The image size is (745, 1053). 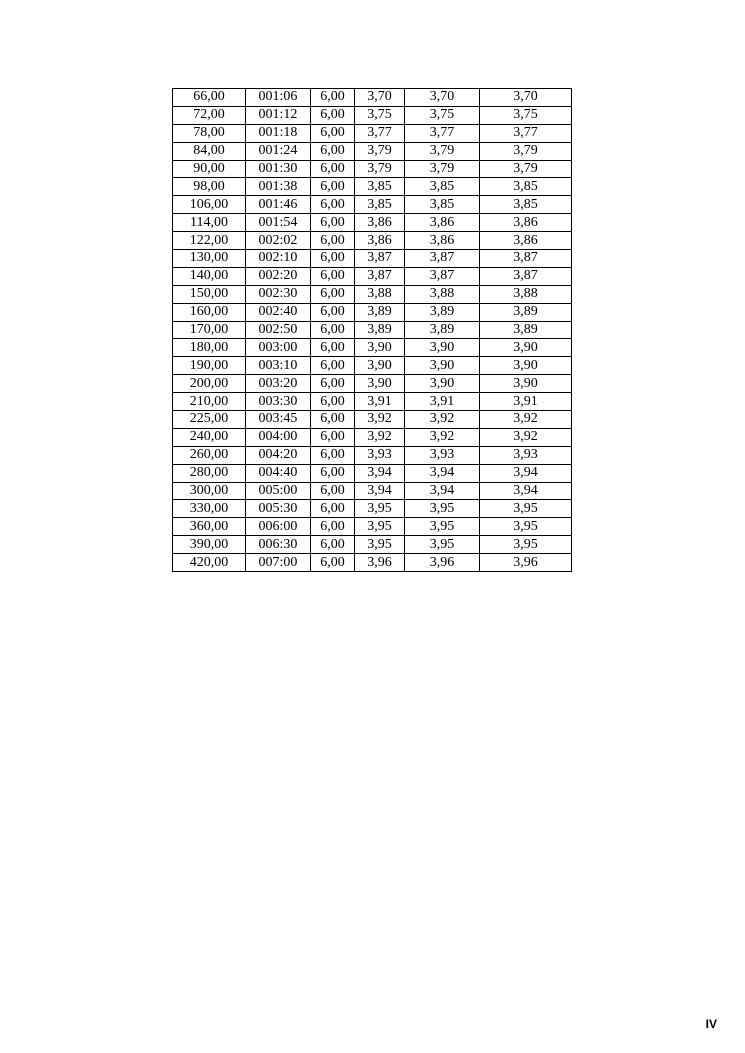 I want to click on page-number: IV, so click(x=711, y=1024).